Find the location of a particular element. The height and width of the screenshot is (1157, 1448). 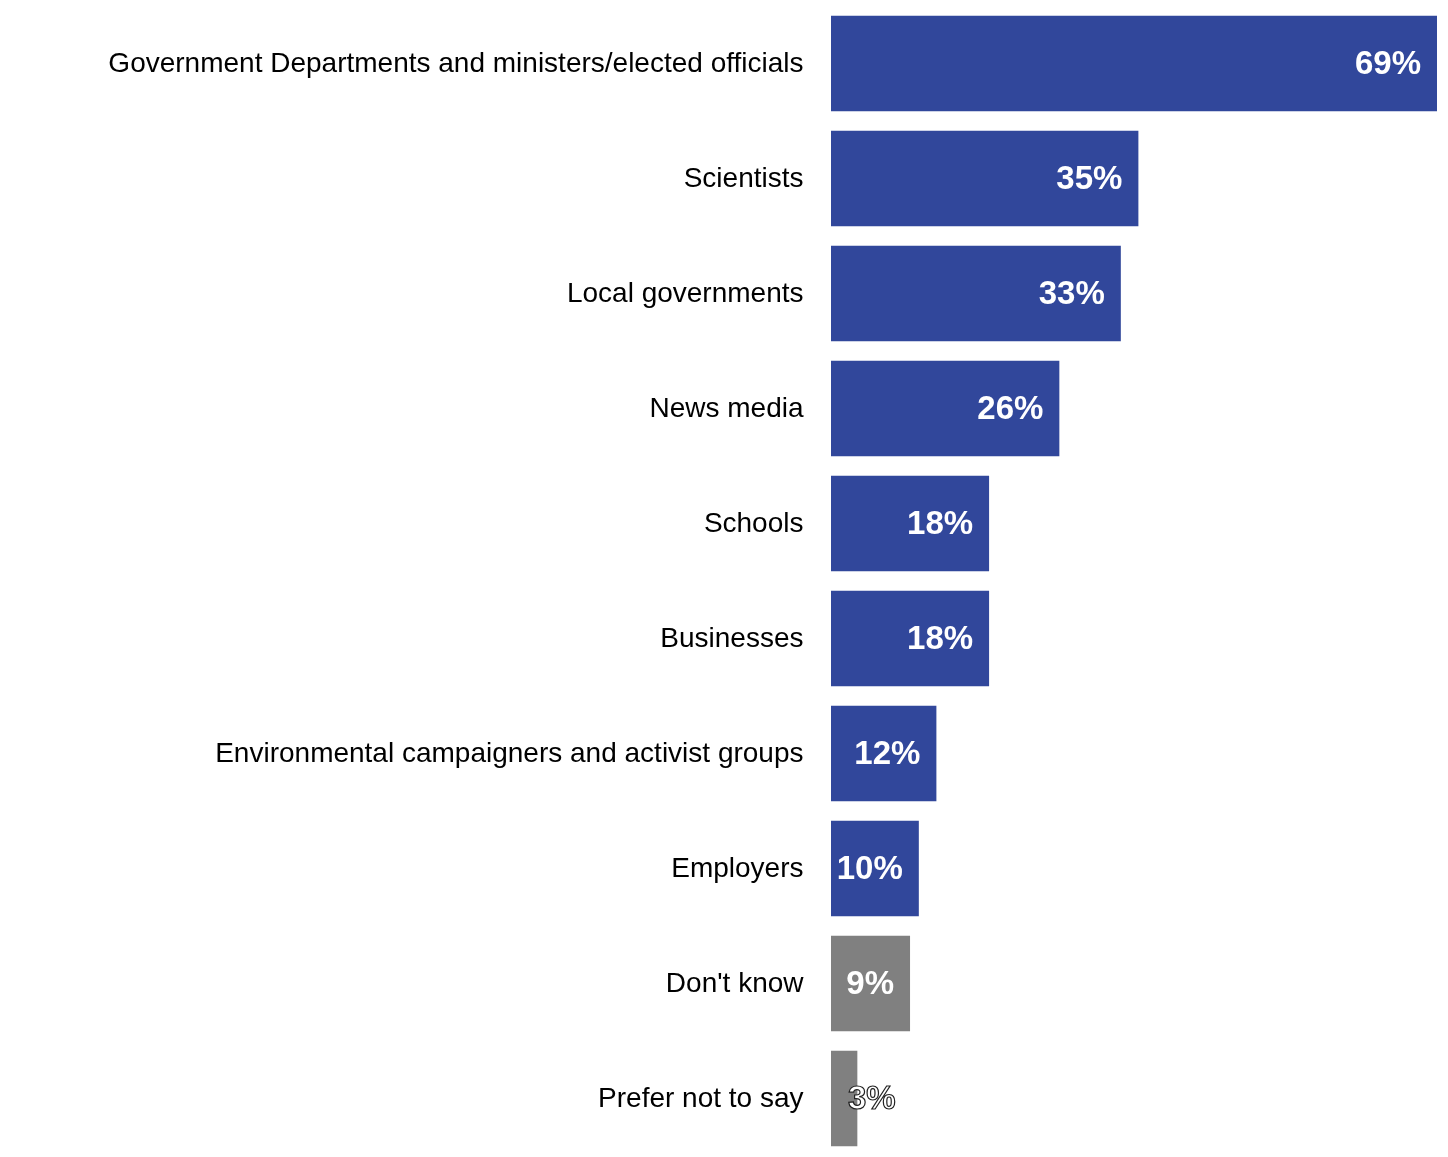

data-label: 10% is located at coordinates (869, 867).